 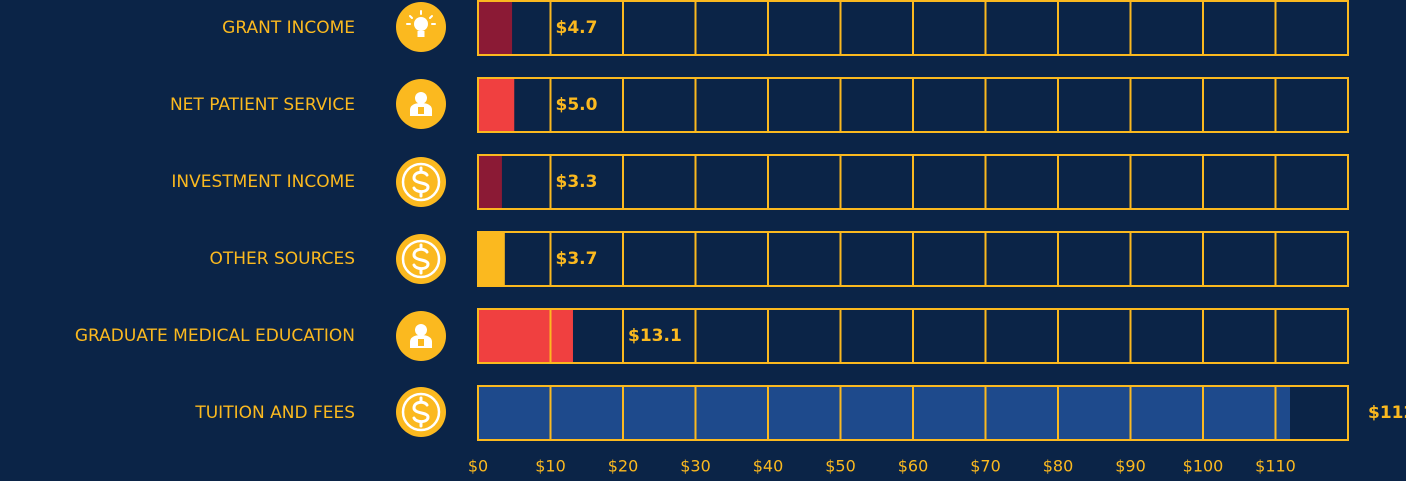 What do you see at coordinates (1130, 466) in the screenshot?
I see `x-tick-label: $90` at bounding box center [1130, 466].